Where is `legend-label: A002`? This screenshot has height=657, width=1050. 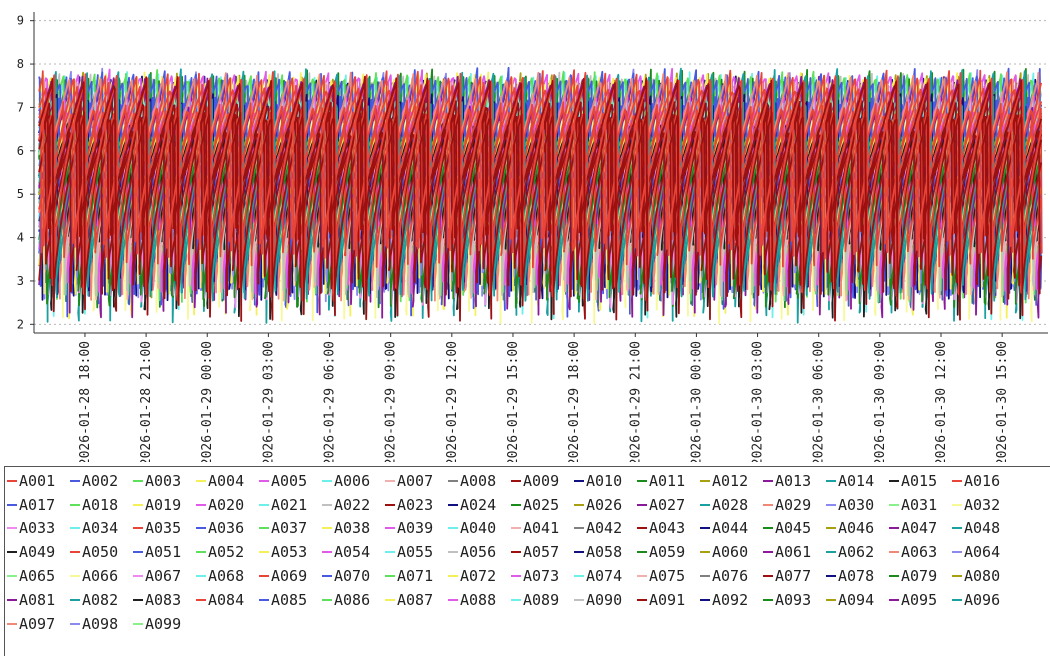 legend-label: A002 is located at coordinates (100, 480).